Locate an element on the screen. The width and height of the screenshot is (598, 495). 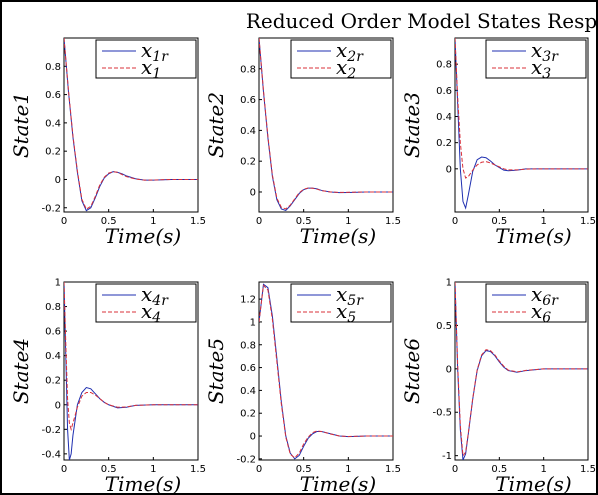
y-axis-label: State4 is located at coordinates (21, 371).